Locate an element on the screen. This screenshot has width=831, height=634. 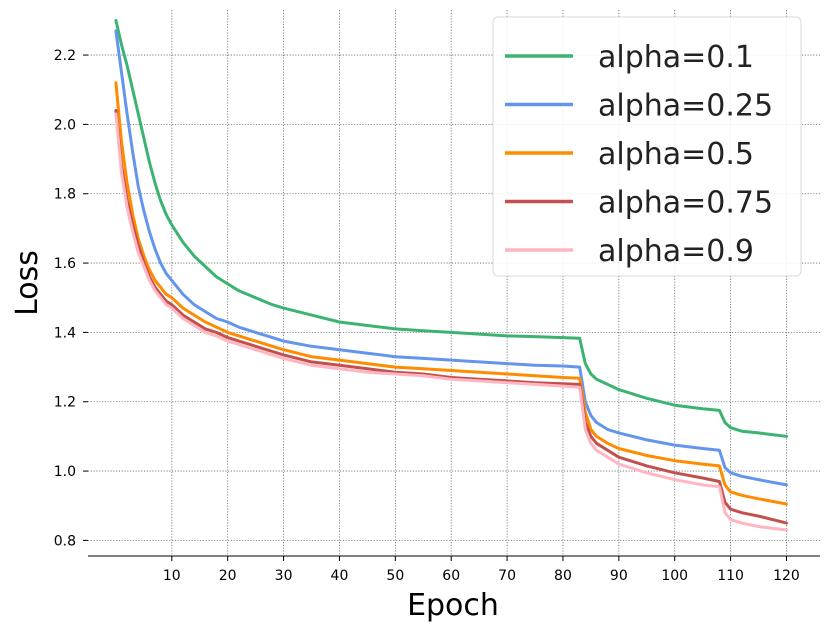
y-axis-title: Loss is located at coordinates (27, 283).